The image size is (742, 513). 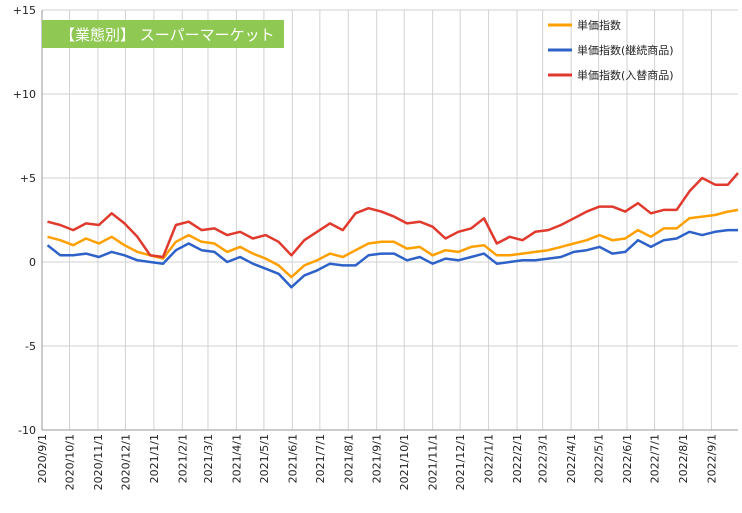 What do you see at coordinates (28, 178) in the screenshot?
I see `y-tick-label: +5` at bounding box center [28, 178].